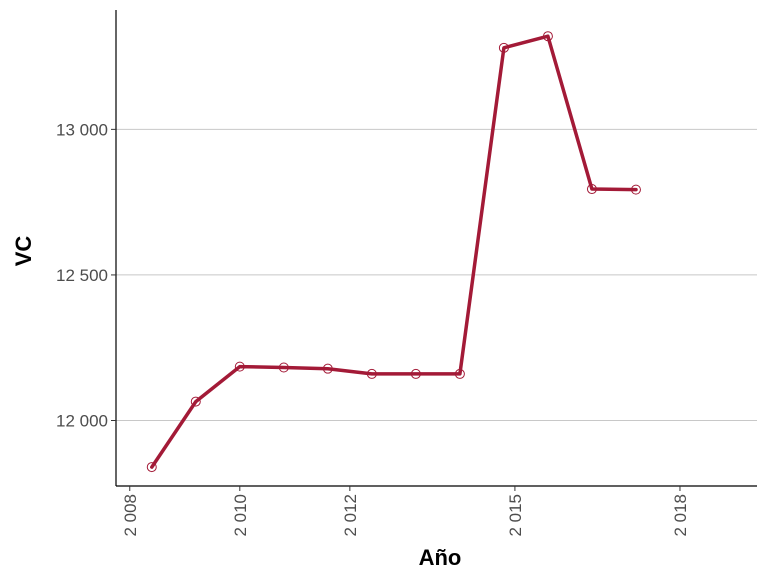 The width and height of the screenshot is (757, 573). Describe the element at coordinates (82, 275) in the screenshot. I see `y-tick-label: 12 500` at that location.